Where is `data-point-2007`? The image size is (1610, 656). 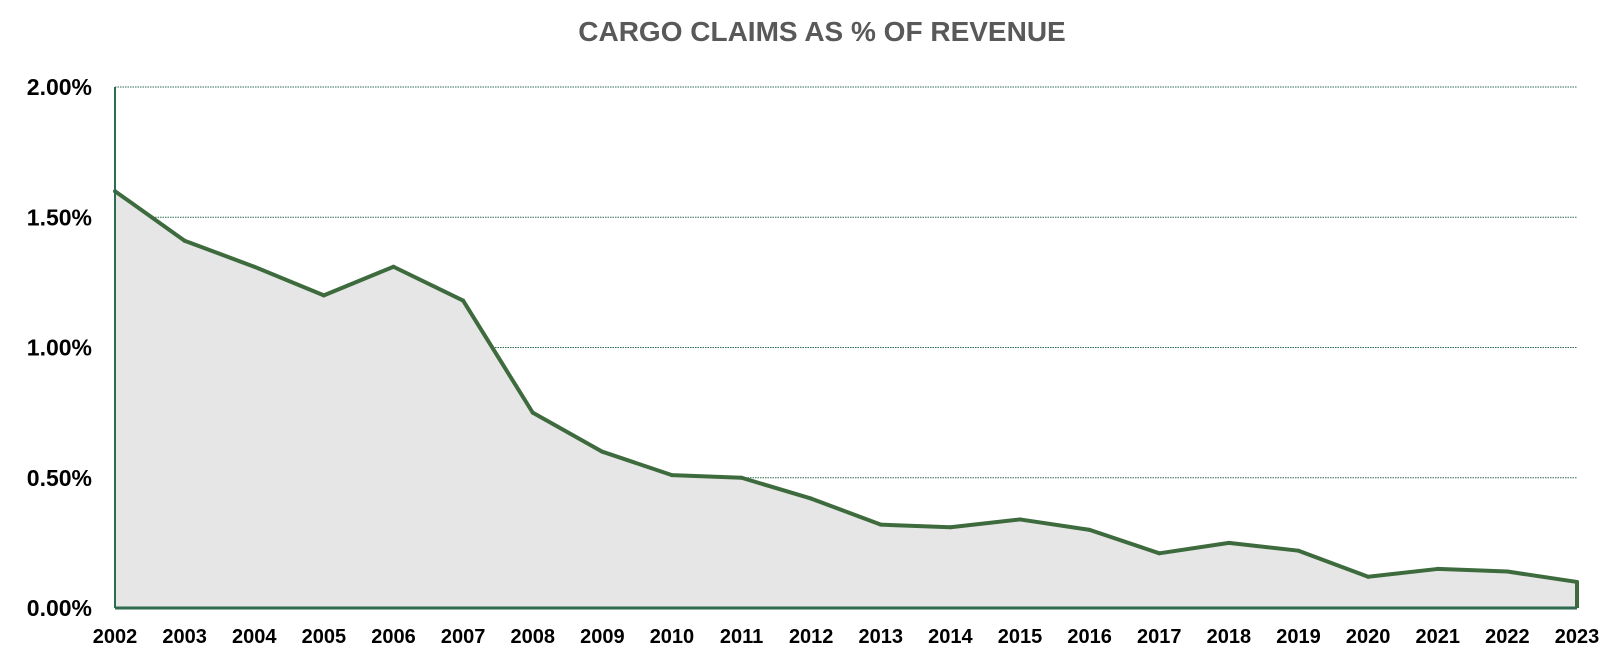
data-point-2007 is located at coordinates (463, 300).